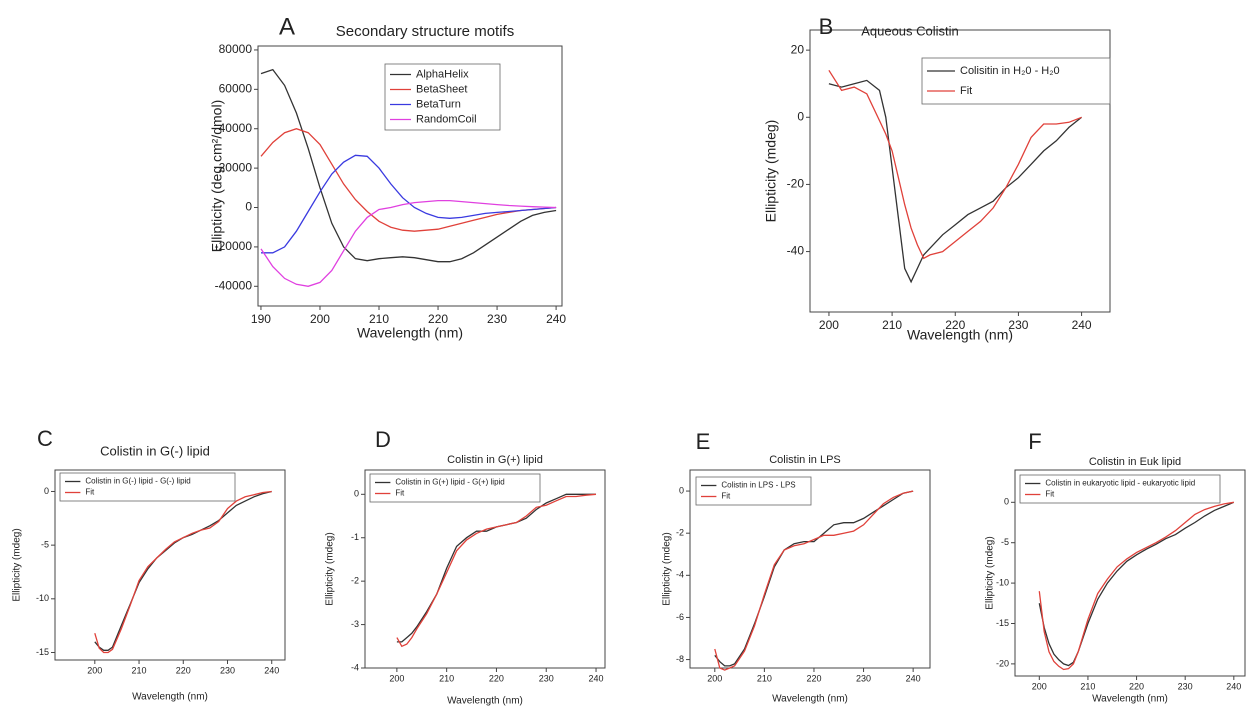 The height and width of the screenshot is (708, 1250). What do you see at coordinates (1135, 462) in the screenshot?
I see `chart-title: Colistin in Euk lipid` at bounding box center [1135, 462].